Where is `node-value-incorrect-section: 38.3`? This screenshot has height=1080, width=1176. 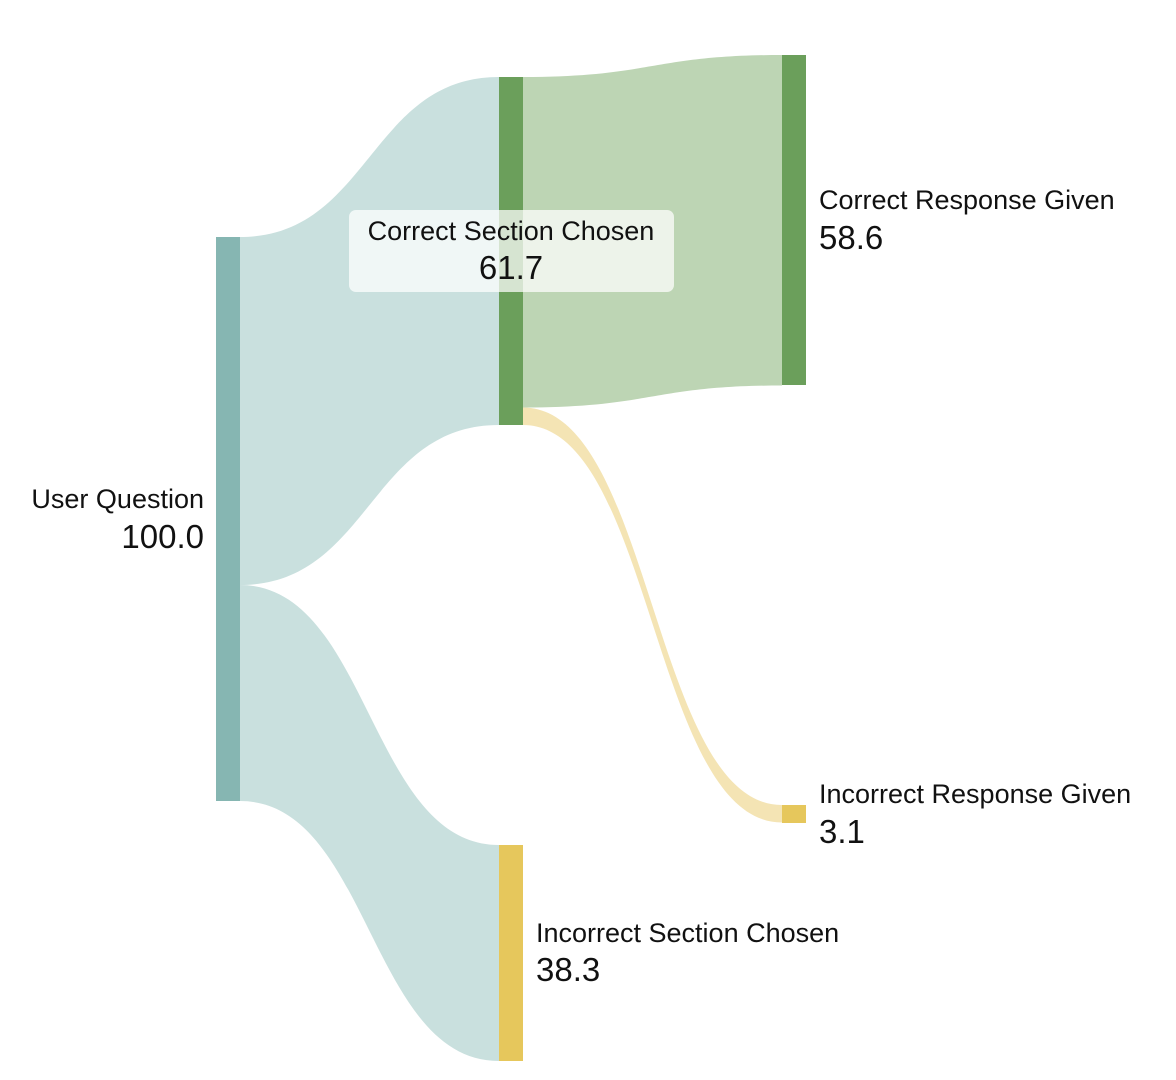
node-value-incorrect-section: 38.3 is located at coordinates (568, 969).